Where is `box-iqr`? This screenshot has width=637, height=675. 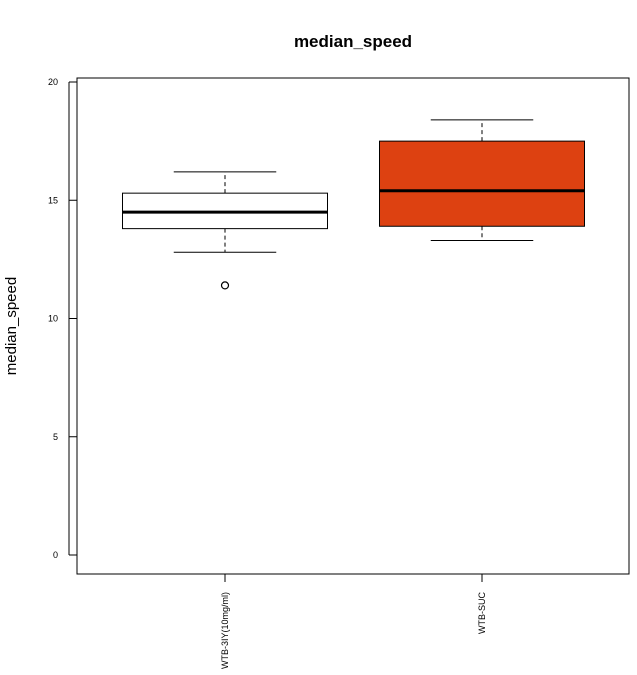
box-iqr is located at coordinates (482, 183).